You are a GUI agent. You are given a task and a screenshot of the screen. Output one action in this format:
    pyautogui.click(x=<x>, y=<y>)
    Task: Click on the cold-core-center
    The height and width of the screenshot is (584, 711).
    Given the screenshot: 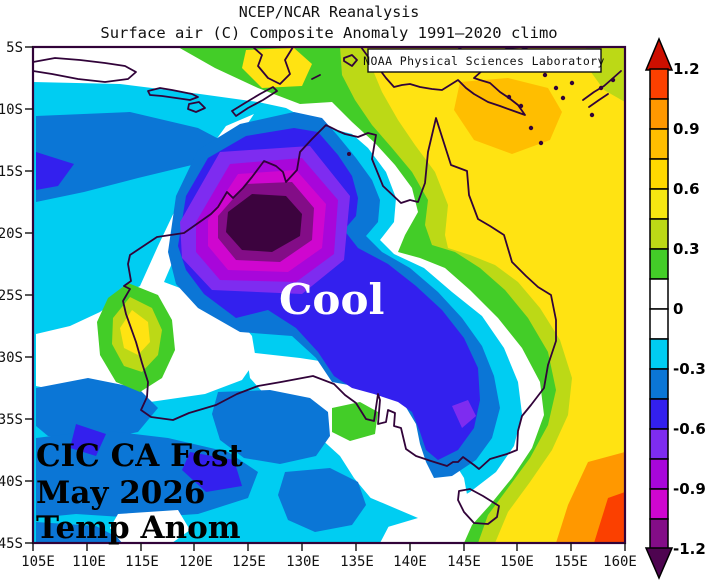 What is the action you would take?
    pyautogui.click(x=264, y=223)
    